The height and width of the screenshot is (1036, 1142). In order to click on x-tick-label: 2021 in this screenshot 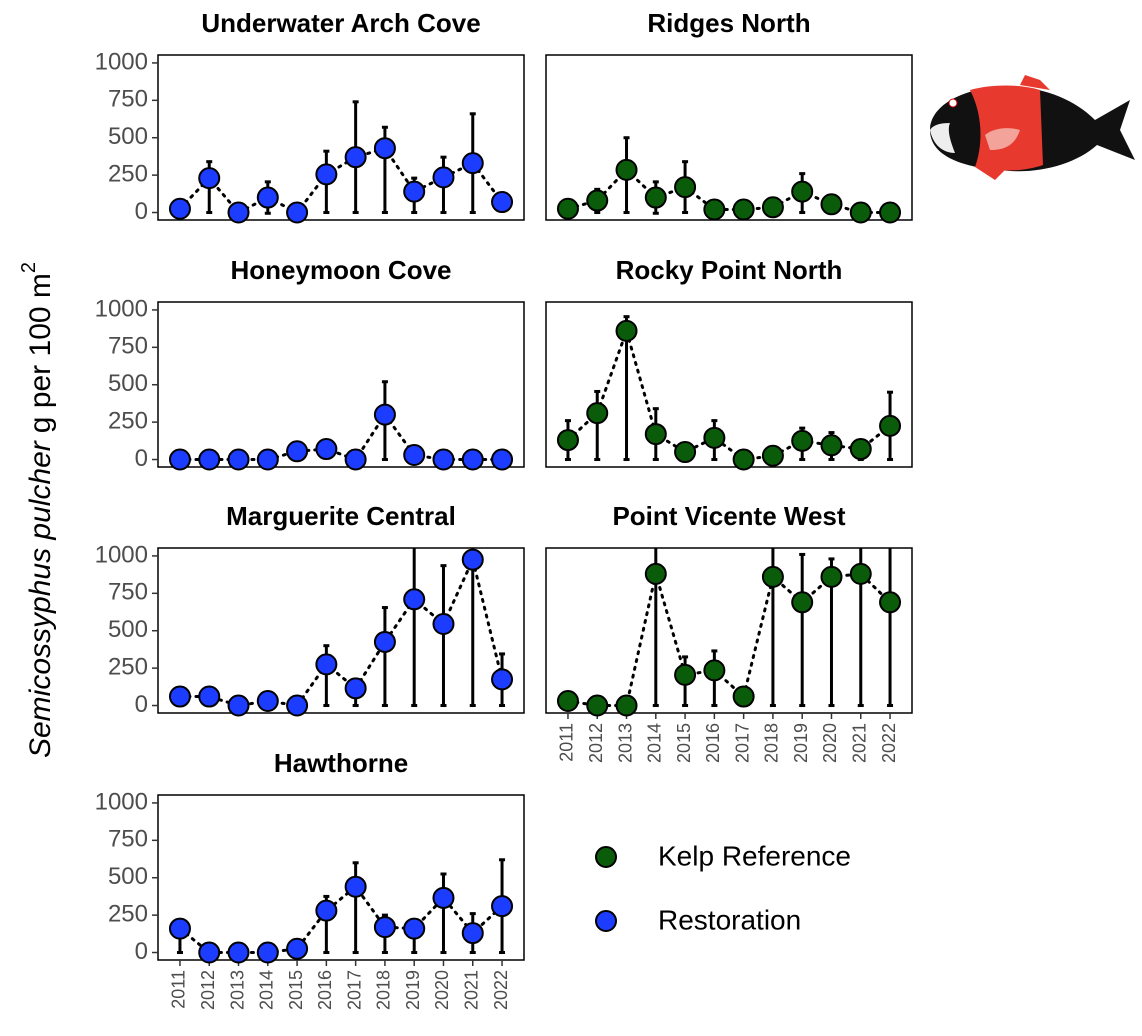, I will do `click(860, 743)`.